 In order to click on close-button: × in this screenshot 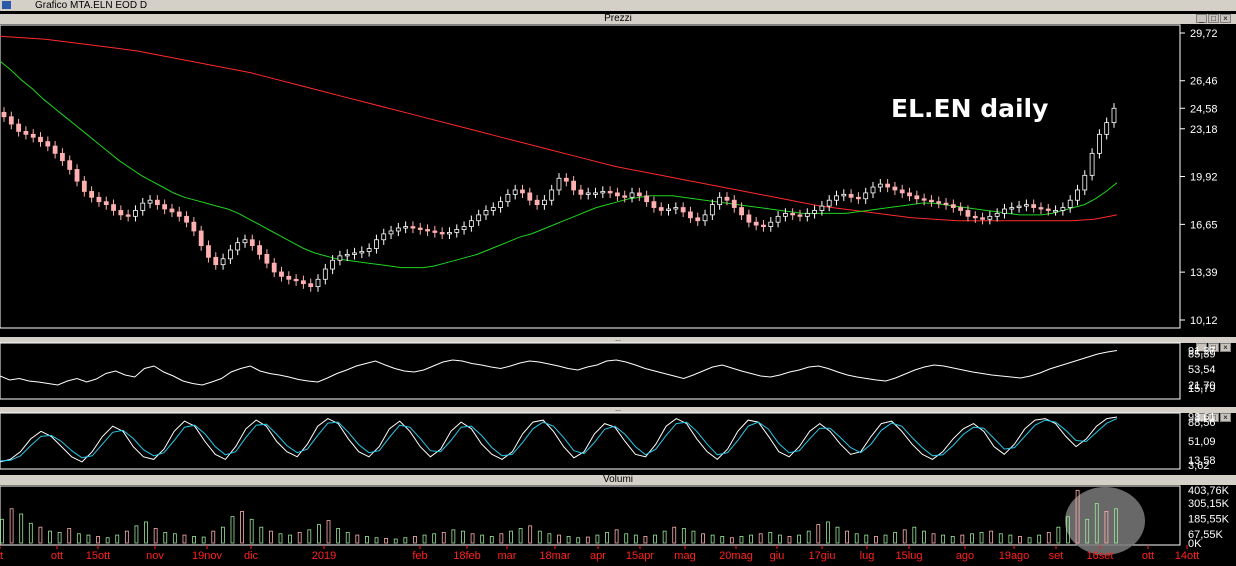, I will do `click(1225, 18)`.